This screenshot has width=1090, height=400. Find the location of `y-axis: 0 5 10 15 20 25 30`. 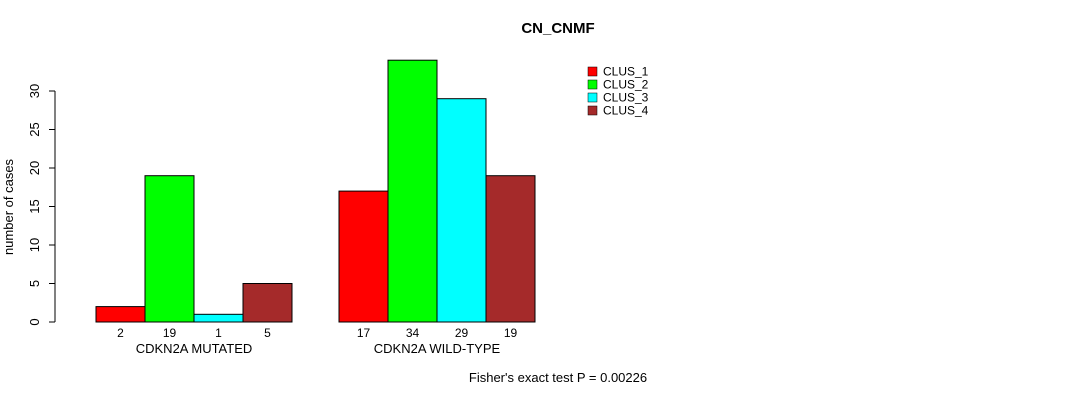

y-axis: 0 5 10 15 20 25 30 is located at coordinates (41, 205).